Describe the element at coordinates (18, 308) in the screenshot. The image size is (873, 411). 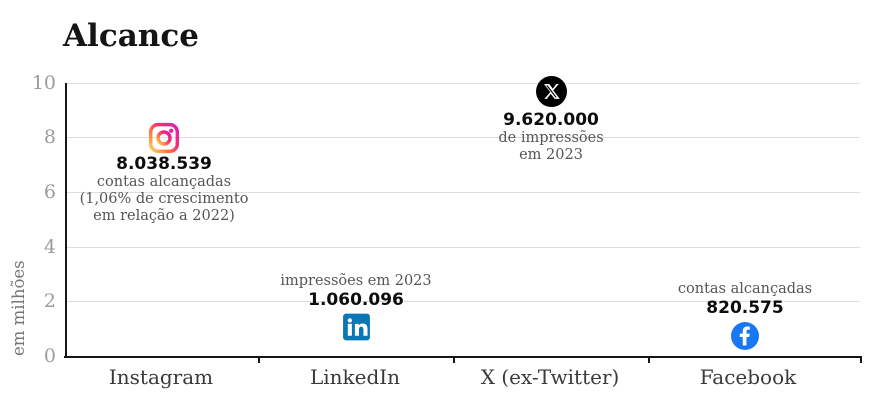
I see `y-axis-title: em milhões` at that location.